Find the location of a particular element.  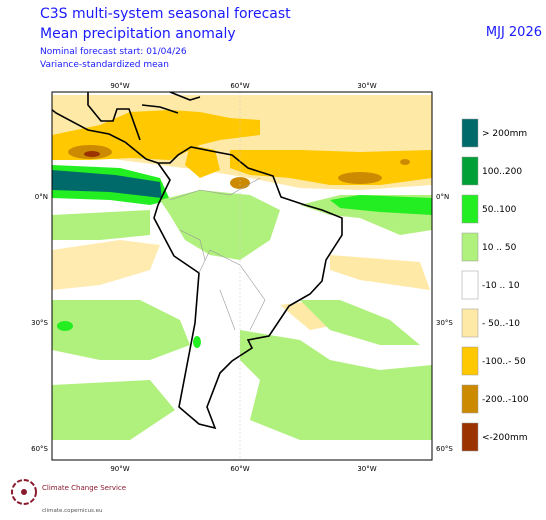

legend-label: -100..- 50 is located at coordinates (504, 362).